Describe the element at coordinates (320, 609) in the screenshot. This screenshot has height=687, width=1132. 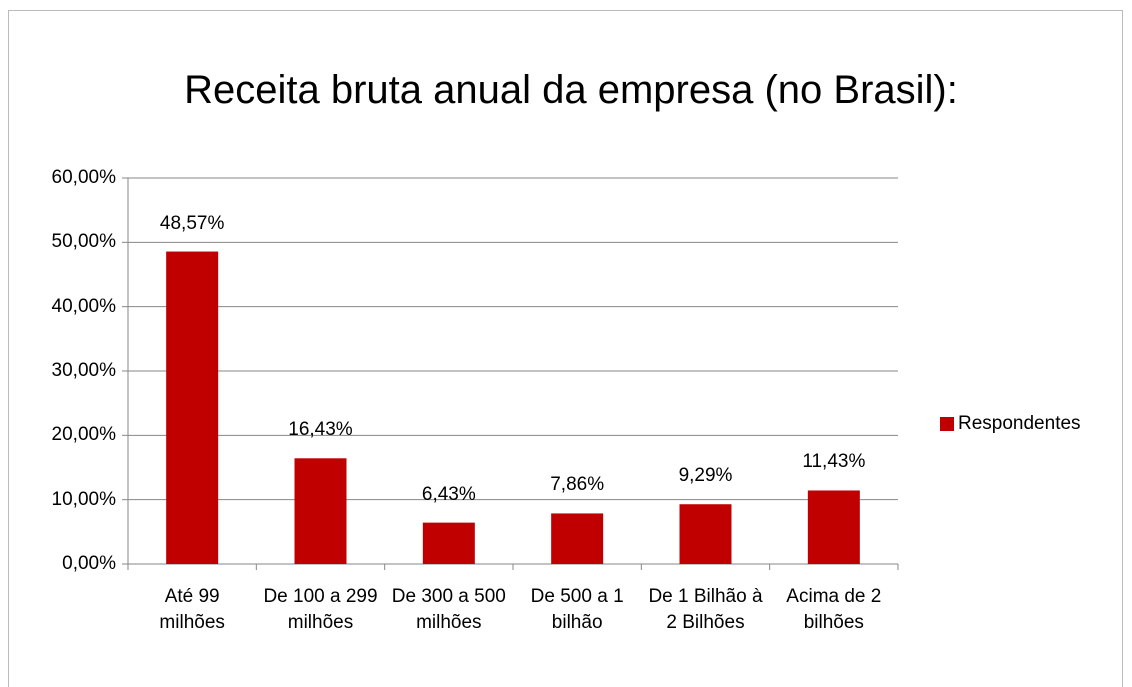
I see `x-tick-label: De 100 a 299 milhões` at that location.